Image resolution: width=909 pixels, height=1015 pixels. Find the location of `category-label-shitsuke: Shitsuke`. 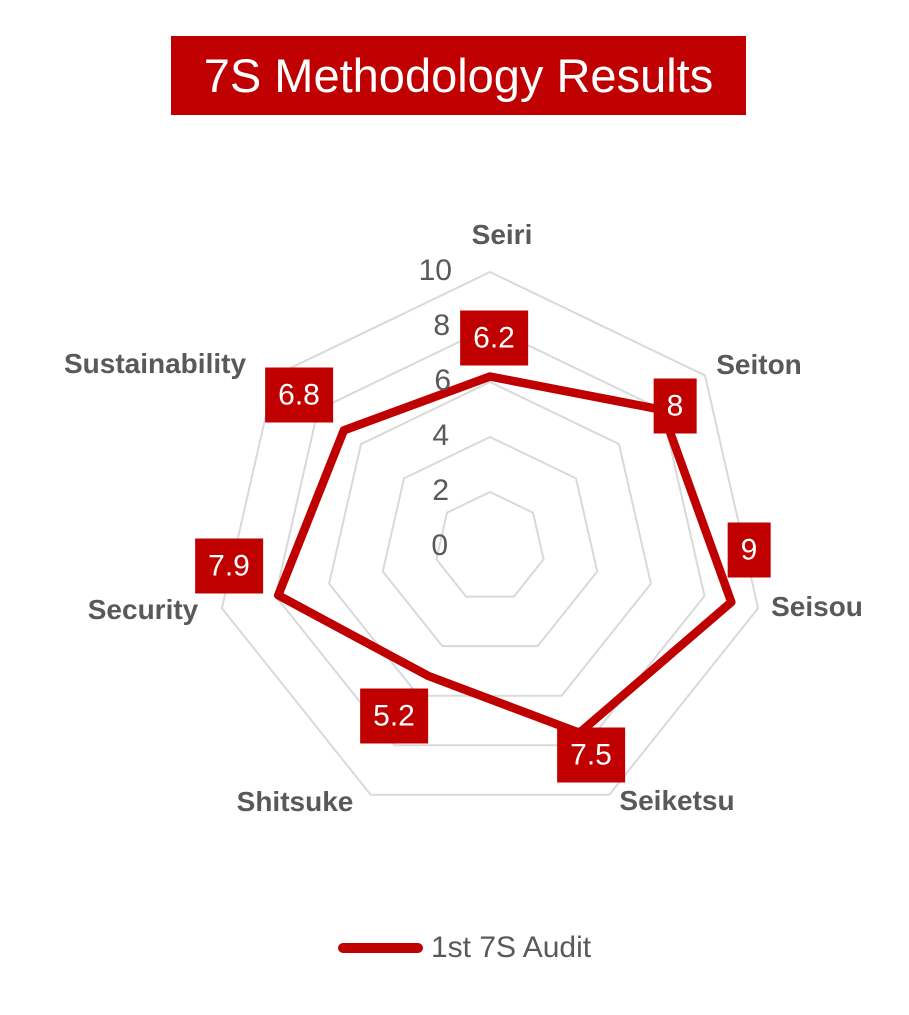

category-label-shitsuke: Shitsuke is located at coordinates (295, 801).